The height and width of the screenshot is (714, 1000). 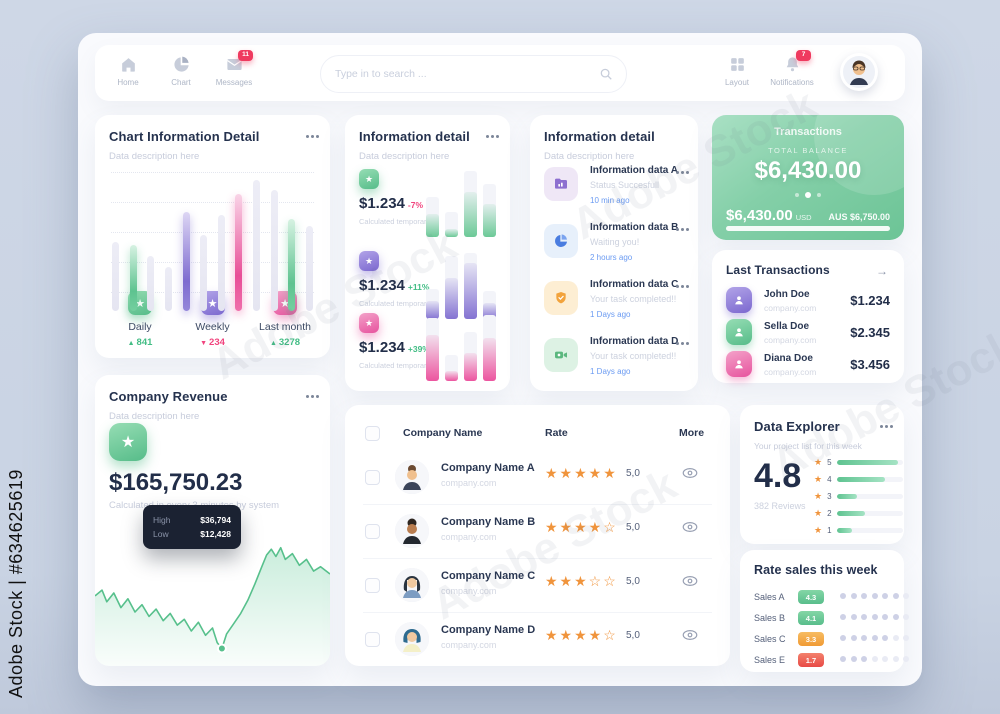 What do you see at coordinates (831, 597) in the screenshot?
I see `sales-row: Sales A 4.3` at bounding box center [831, 597].